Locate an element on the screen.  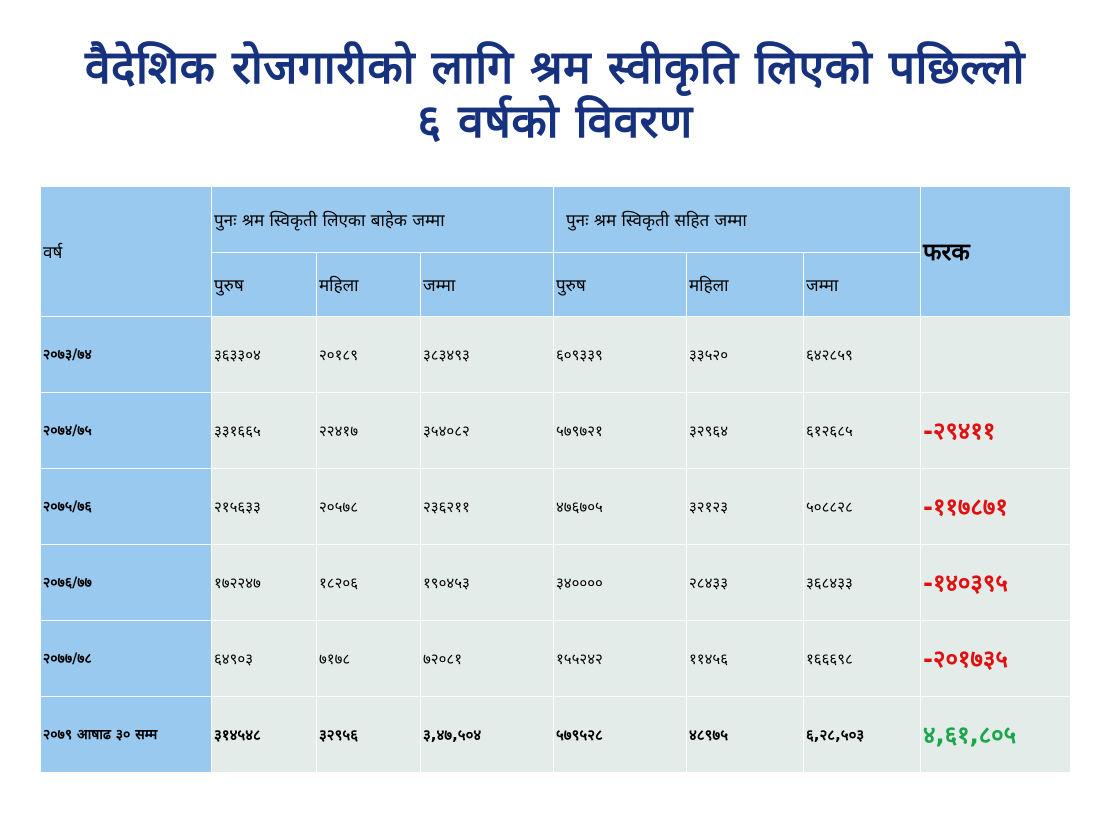
year-cell: २०७४/७५ is located at coordinates (126, 430).